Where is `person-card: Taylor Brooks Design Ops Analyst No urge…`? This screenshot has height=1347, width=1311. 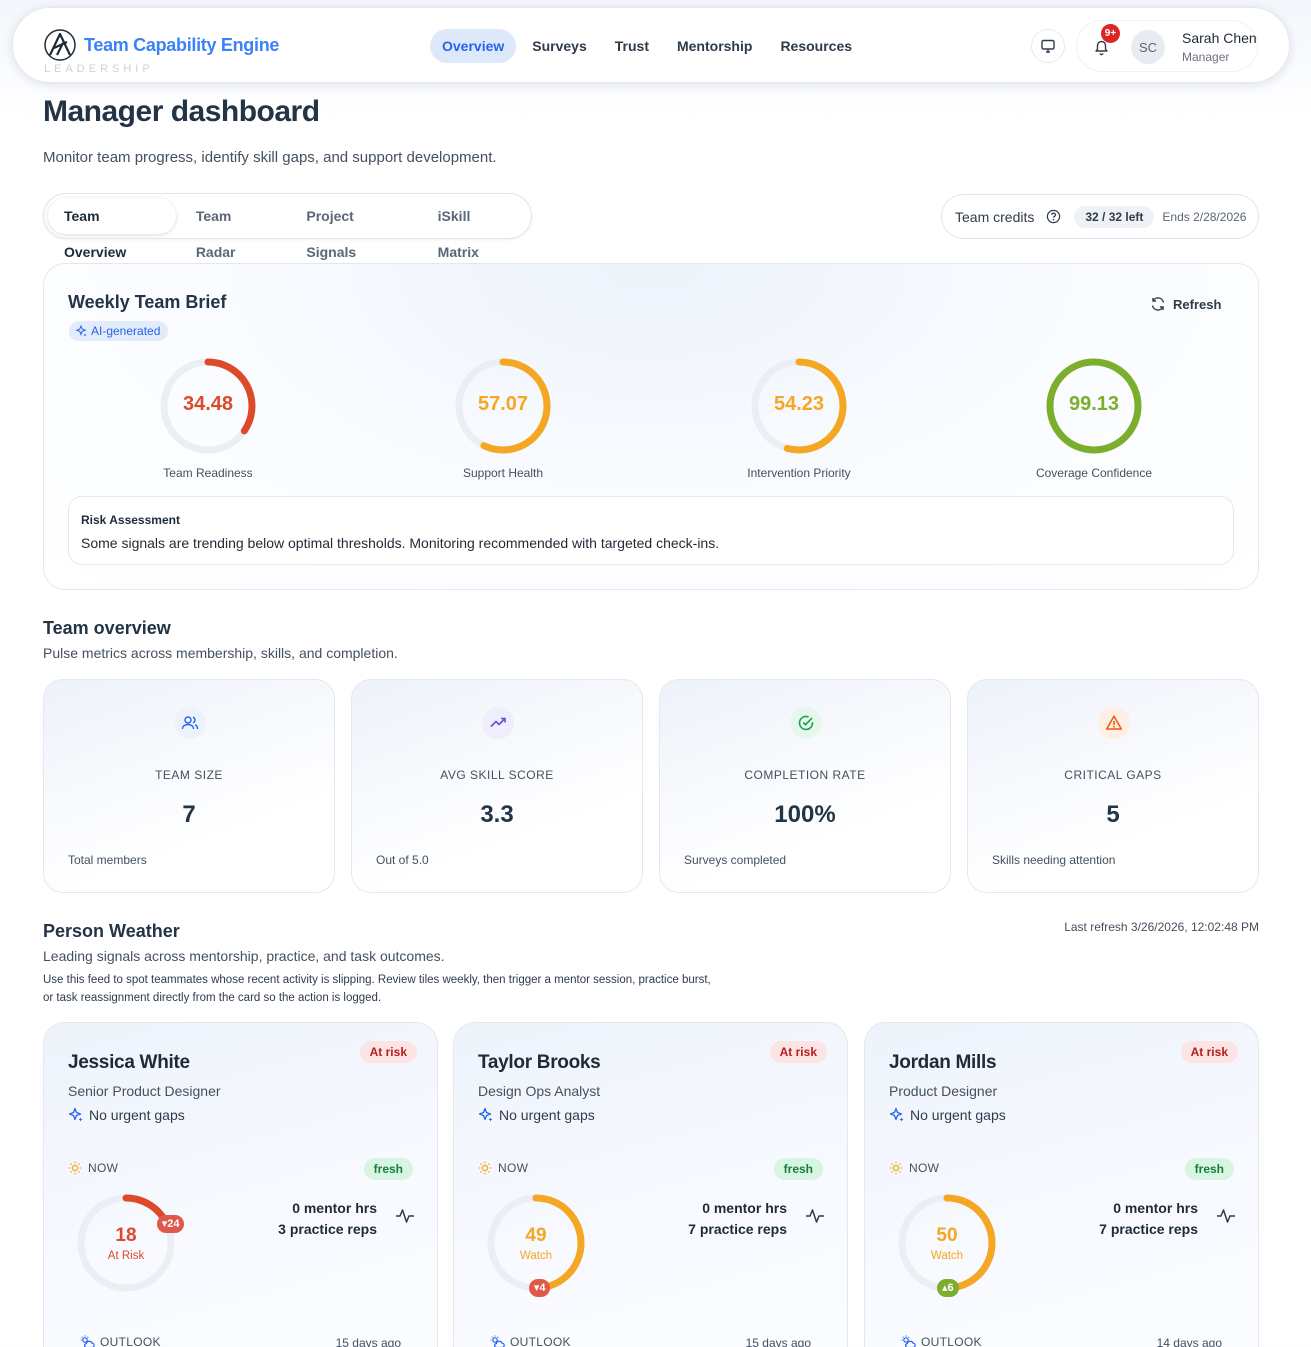 person-card: Taylor Brooks Design Ops Analyst No urge… is located at coordinates (650, 1184).